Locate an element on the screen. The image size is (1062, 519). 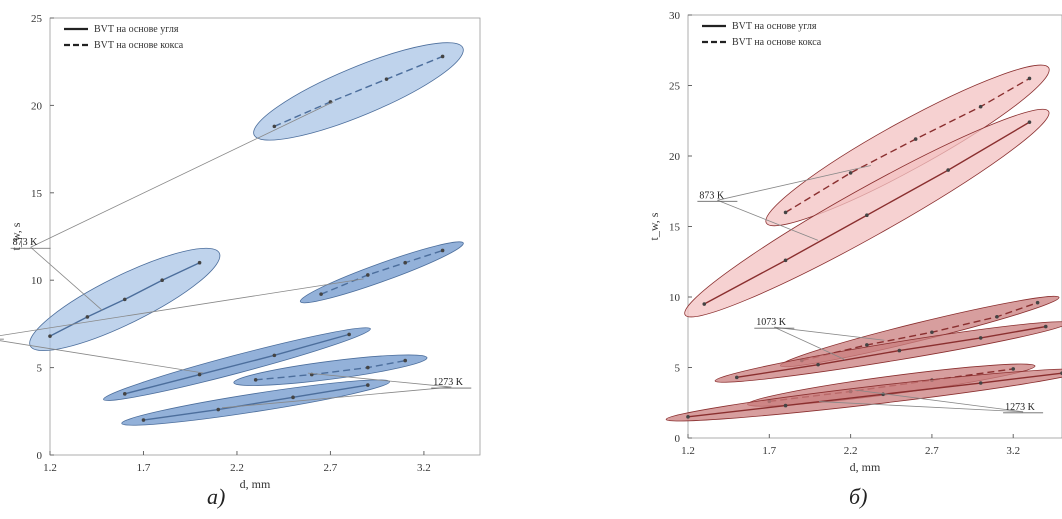
y-tick-label: 20 is located at coordinates (37, 106).